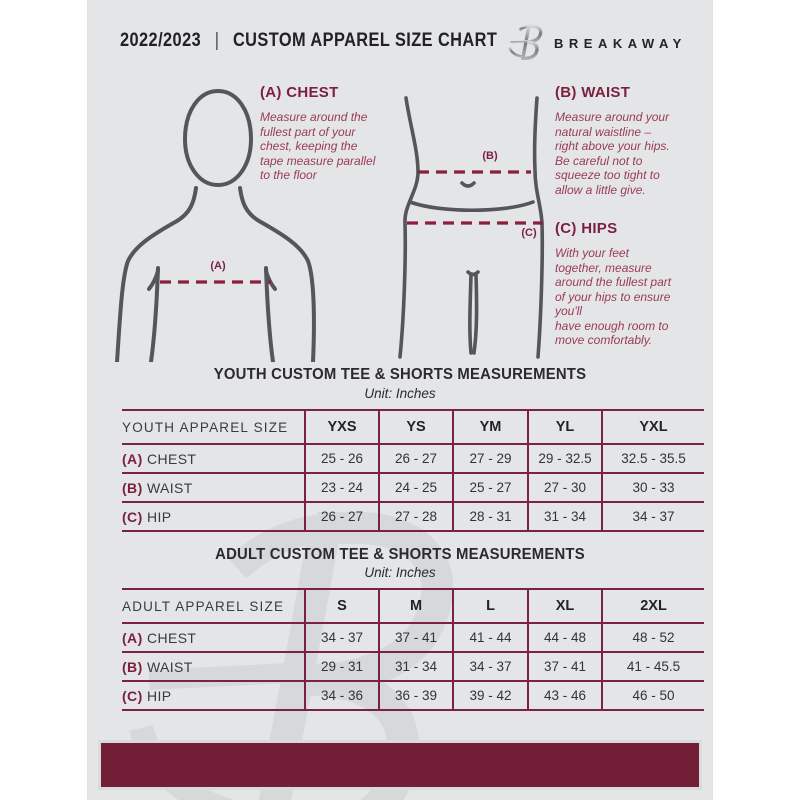 This screenshot has height=800, width=800. I want to click on upper-torso-diagram, so click(215, 225).